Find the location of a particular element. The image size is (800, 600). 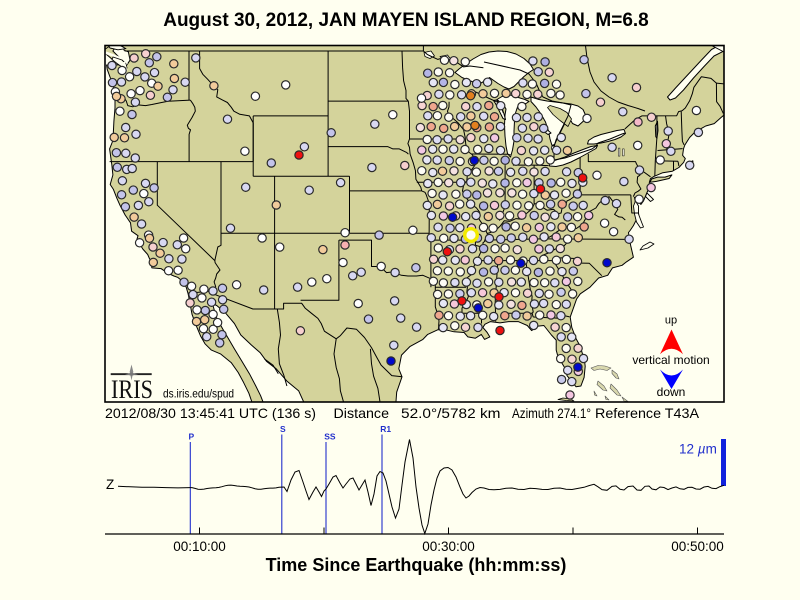

svg-text: up is located at coordinates (671, 321).